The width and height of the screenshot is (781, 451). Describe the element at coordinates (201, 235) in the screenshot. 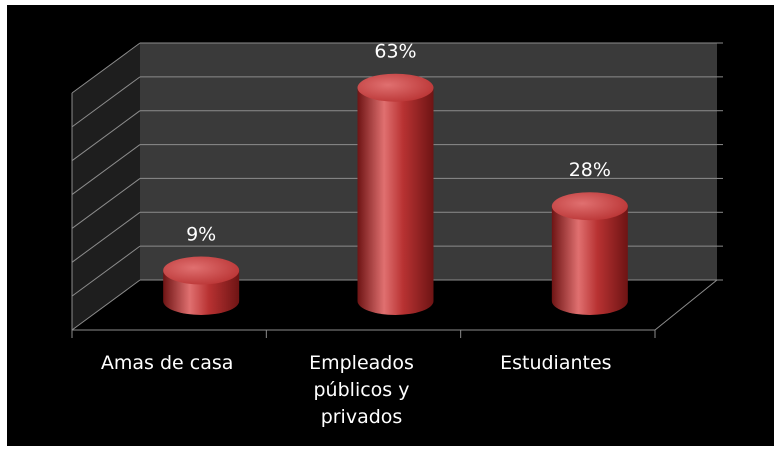

I see `data-label: 9%` at that location.